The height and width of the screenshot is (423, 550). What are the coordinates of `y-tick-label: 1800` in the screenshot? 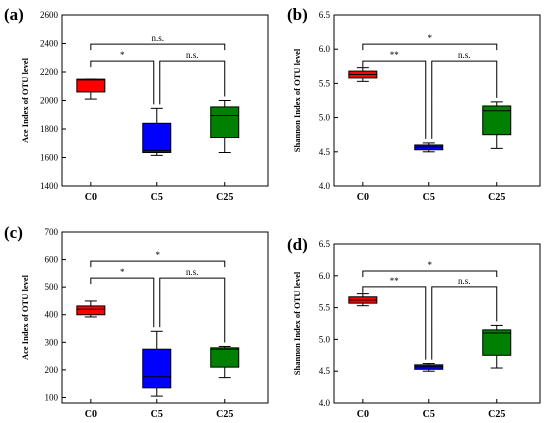 It's located at (49, 129).